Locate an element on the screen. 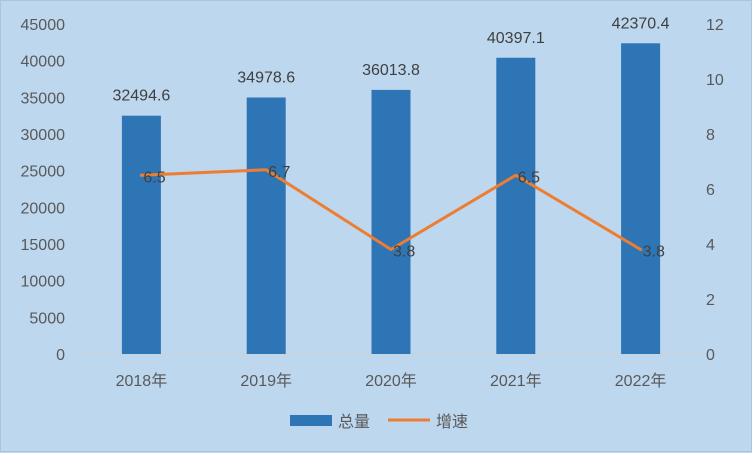 The height and width of the screenshot is (453, 752). x-axis-labels: 2018年 2019年 2020年 2021年 2022年 is located at coordinates (391, 381).